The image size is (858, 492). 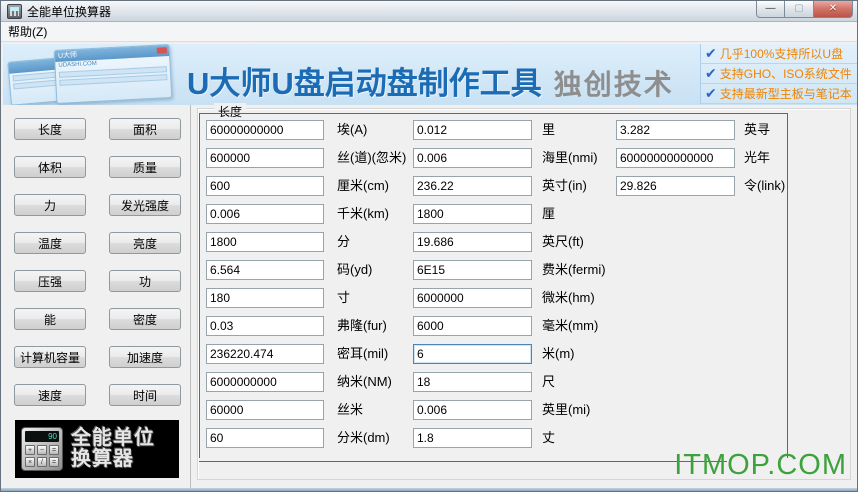 I want to click on unit-label: 丝(道)(忽米), so click(x=372, y=157).